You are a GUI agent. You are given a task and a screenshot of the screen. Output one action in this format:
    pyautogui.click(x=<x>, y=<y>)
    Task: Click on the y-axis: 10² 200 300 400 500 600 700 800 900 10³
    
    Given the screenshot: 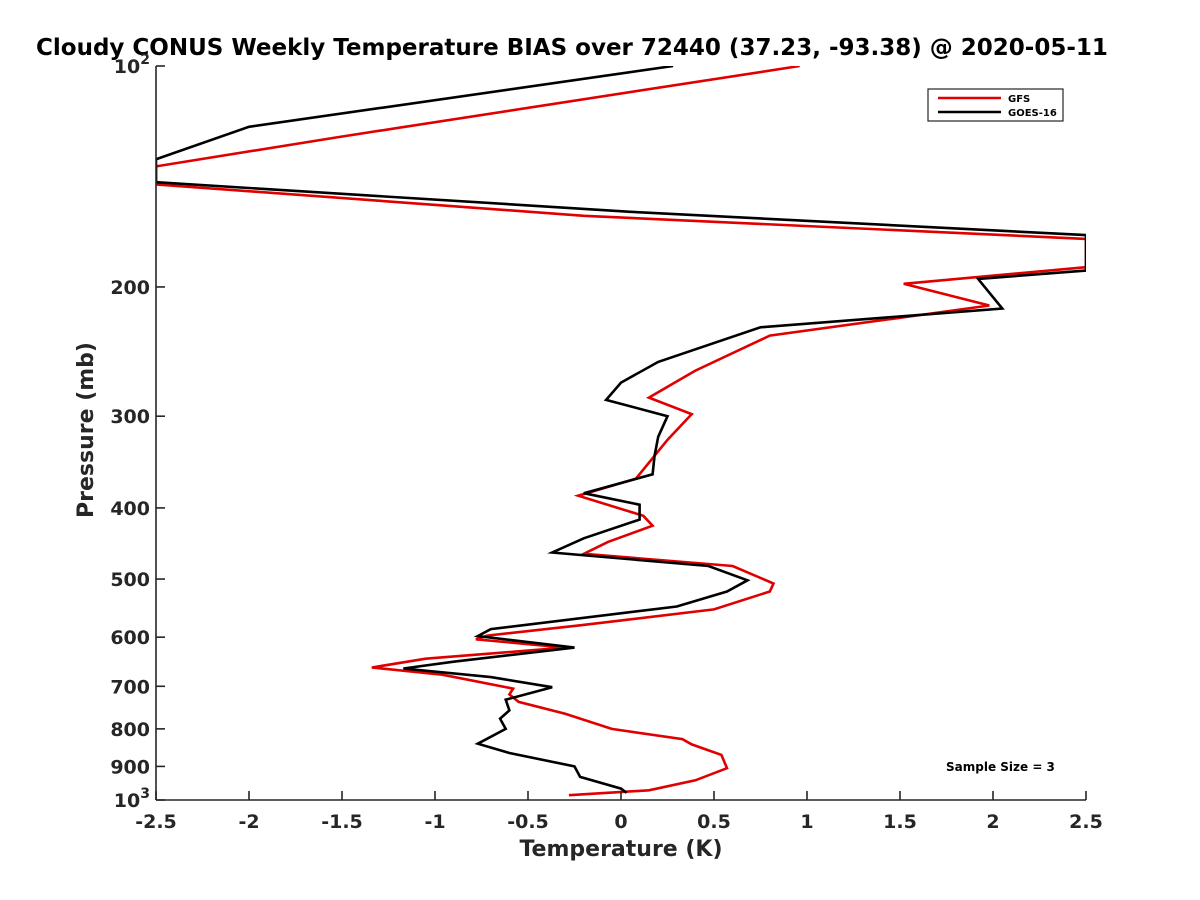 What is the action you would take?
    pyautogui.click(x=137, y=432)
    